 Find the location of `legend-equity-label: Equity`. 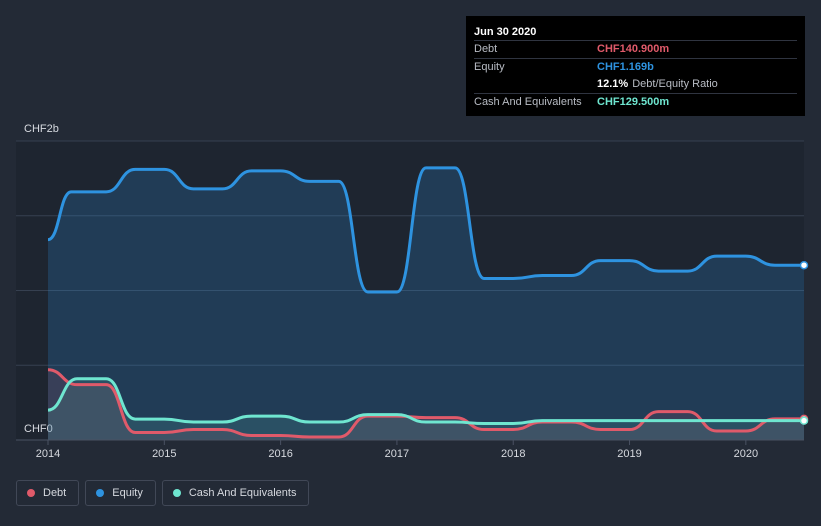

legend-equity-label: Equity is located at coordinates (127, 493).